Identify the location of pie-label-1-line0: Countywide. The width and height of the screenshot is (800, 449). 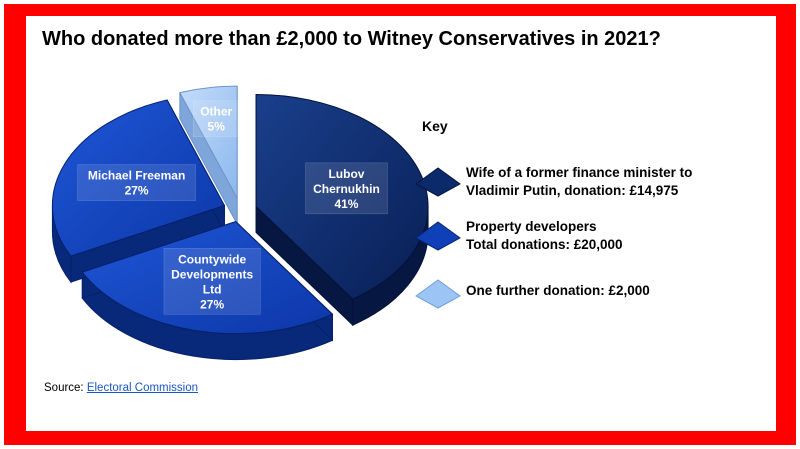
(212, 259).